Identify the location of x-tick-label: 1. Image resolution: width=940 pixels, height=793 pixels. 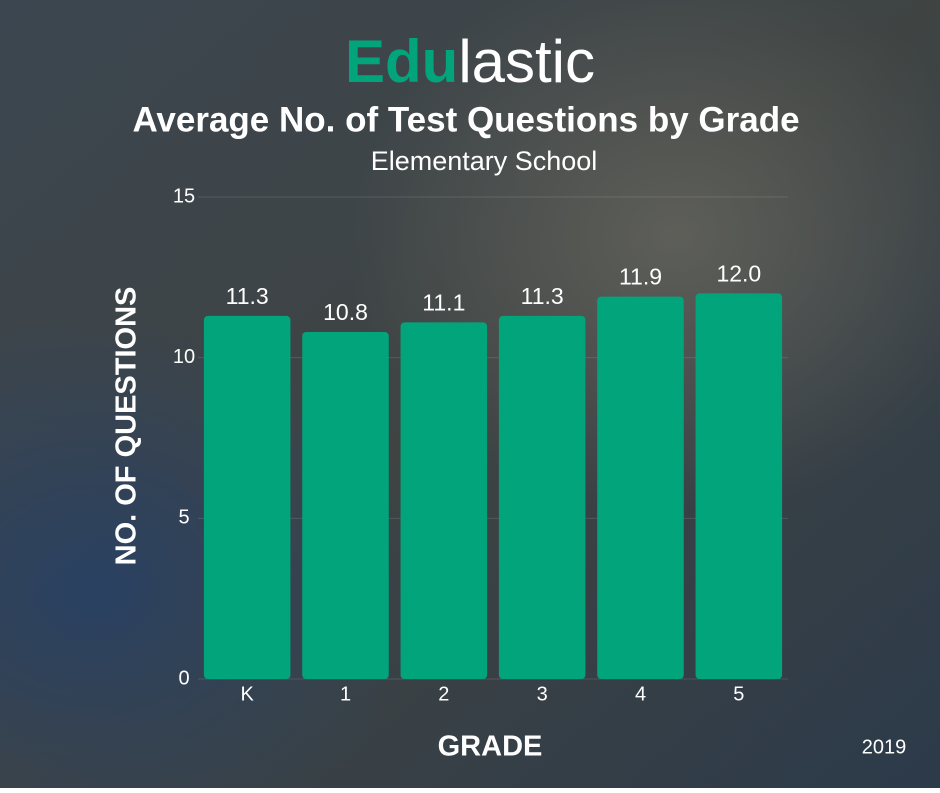
(345, 694).